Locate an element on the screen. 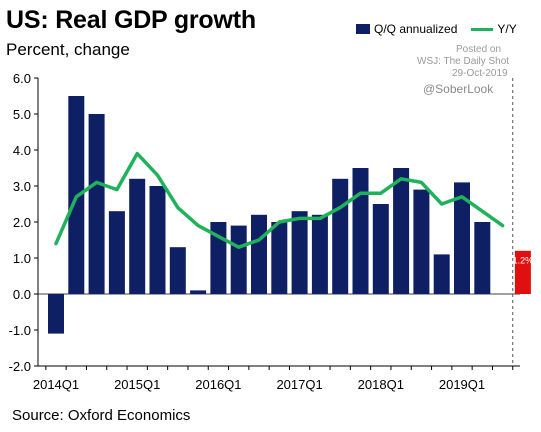 This screenshot has height=432, width=541. bar-2015Q1 is located at coordinates (137, 236).